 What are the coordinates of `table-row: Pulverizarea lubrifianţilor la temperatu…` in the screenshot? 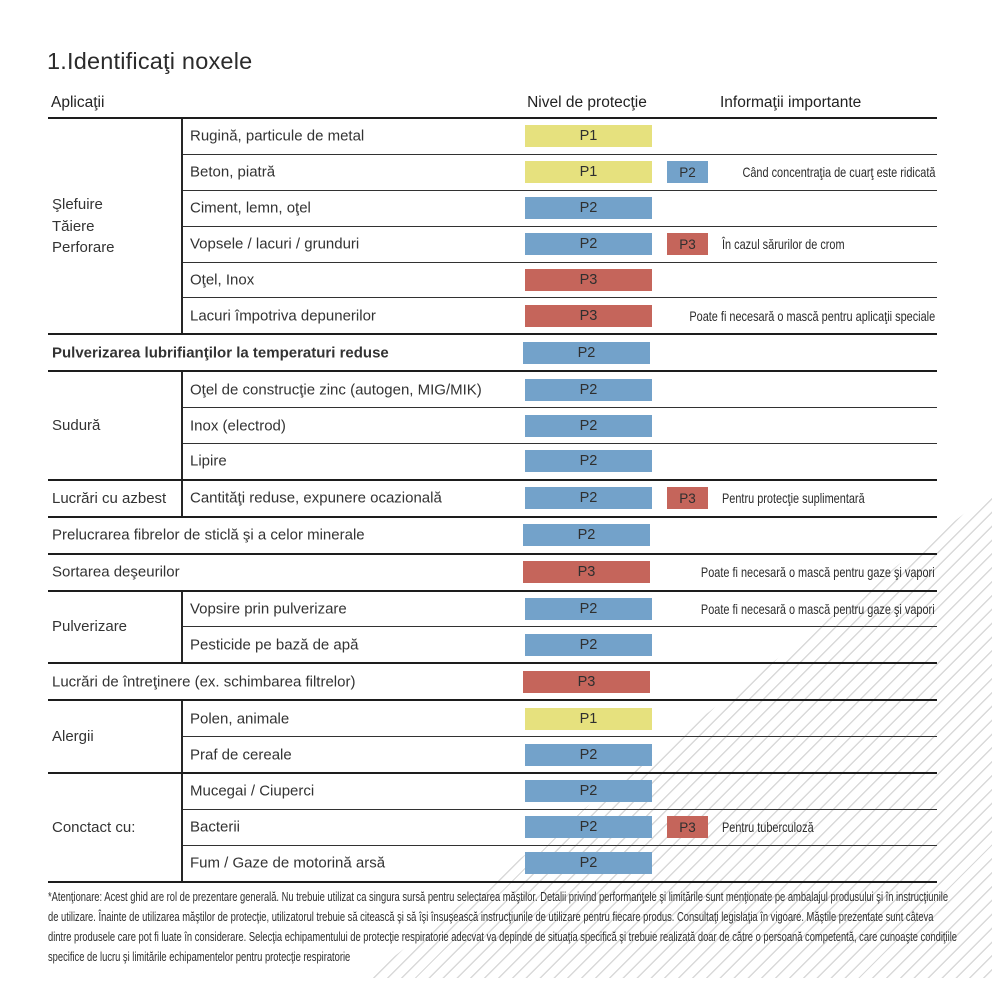 It's located at (492, 352).